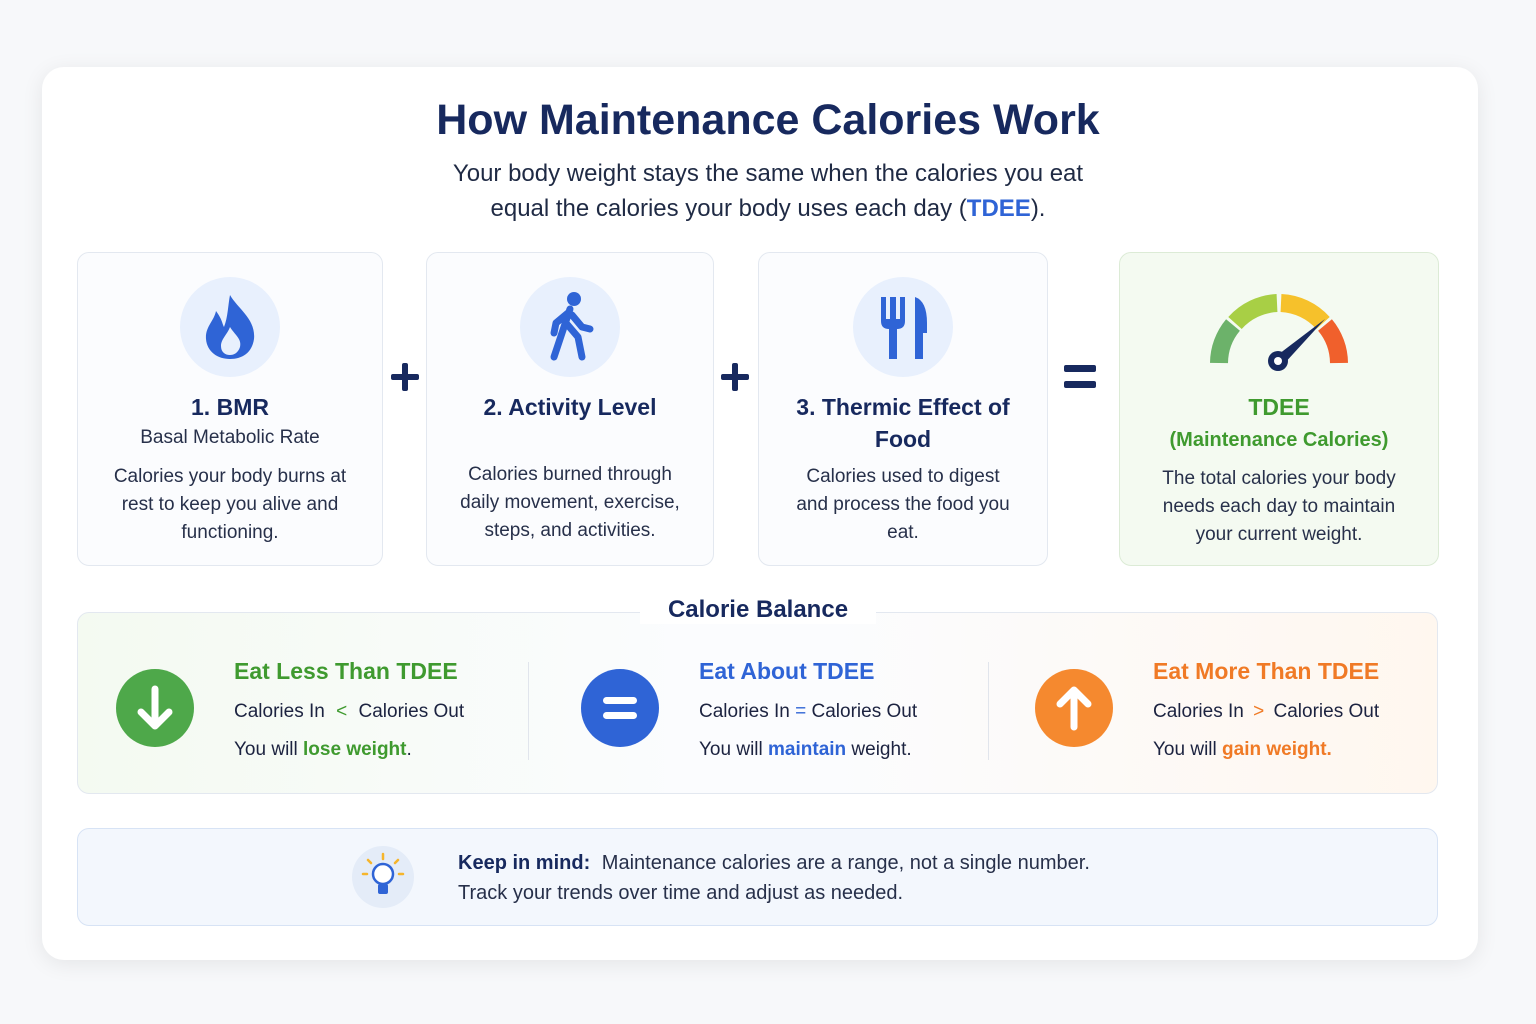  What do you see at coordinates (355, 749) in the screenshot?
I see `result-highlight: lose weight` at bounding box center [355, 749].